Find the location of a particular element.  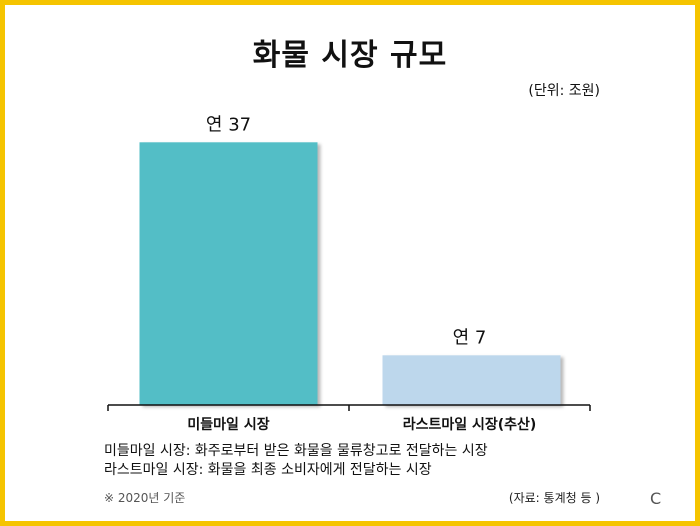

definition-last-mile: 라스트마일 시장: 화물을 최종 소비자에게 전달하는 시장 is located at coordinates (268, 470).